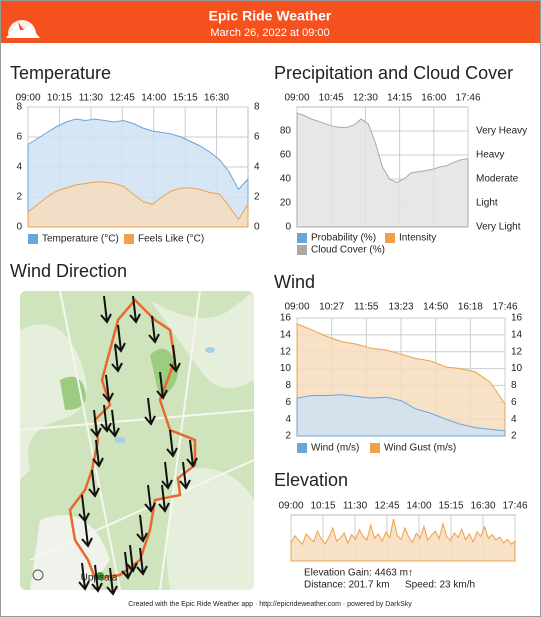 The height and width of the screenshot is (617, 541). What do you see at coordinates (60, 73) in the screenshot?
I see `chart-title: Temperature` at bounding box center [60, 73].